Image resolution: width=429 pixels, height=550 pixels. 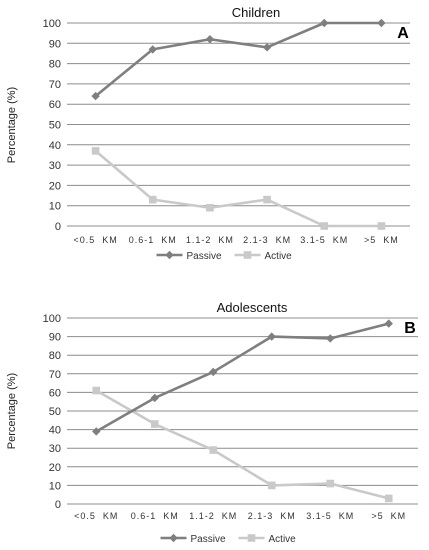 I want to click on panel-label: A, so click(x=403, y=33).